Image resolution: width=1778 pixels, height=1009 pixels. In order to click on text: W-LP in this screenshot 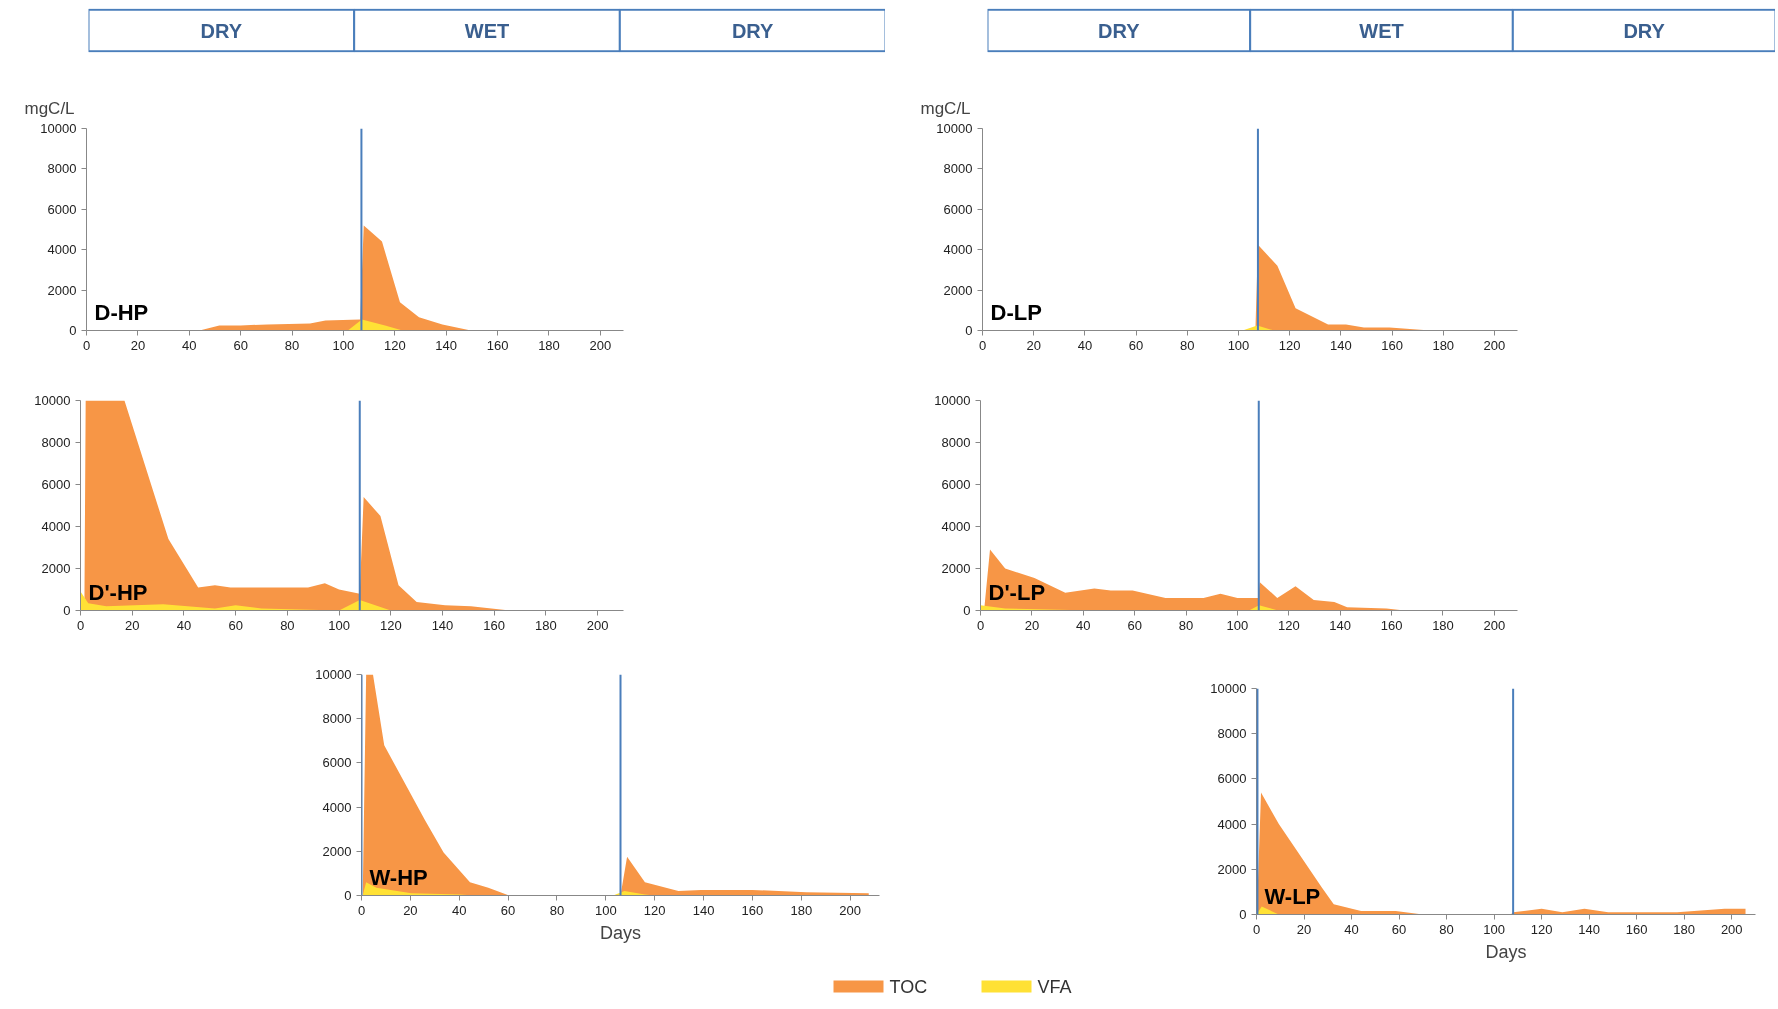, I will do `click(1292, 896)`.